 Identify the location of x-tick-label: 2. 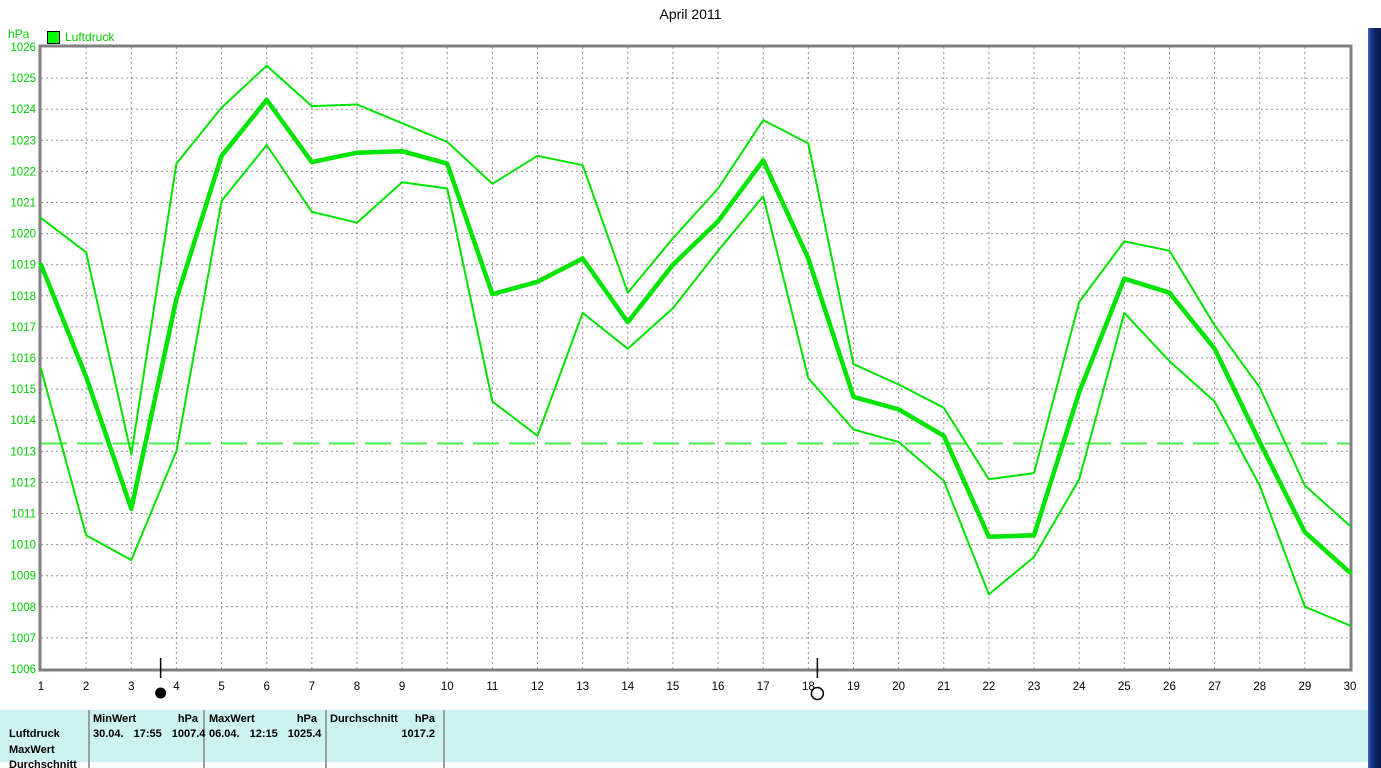
(86, 687).